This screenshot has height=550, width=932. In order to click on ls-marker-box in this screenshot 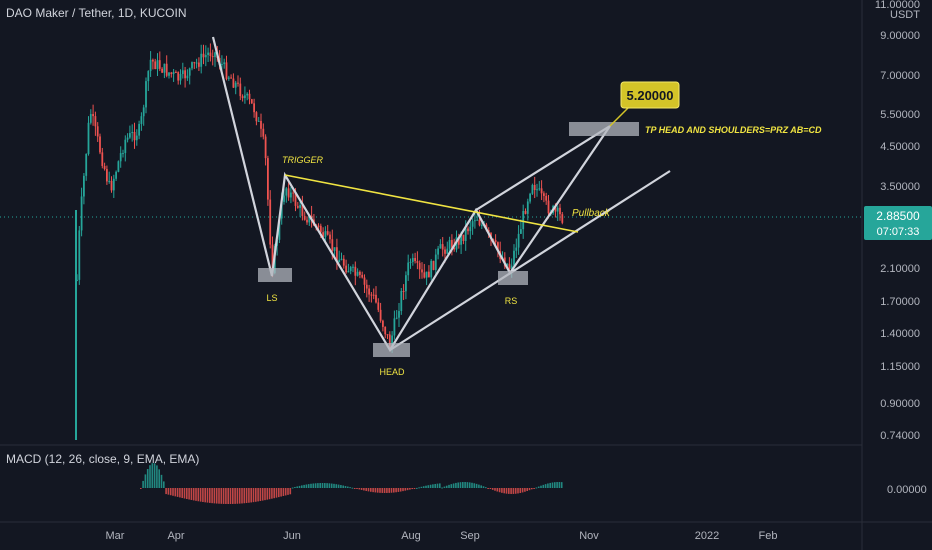, I will do `click(275, 275)`.